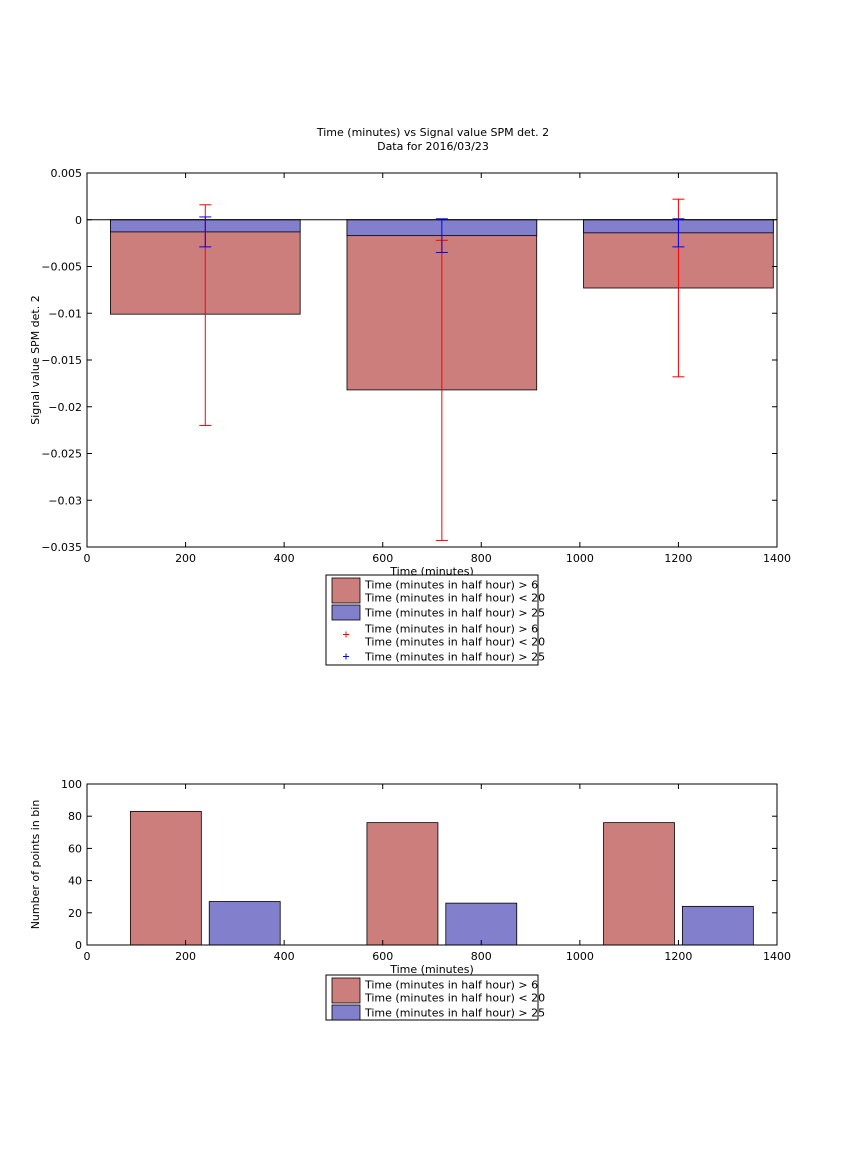 This screenshot has width=864, height=1152. Describe the element at coordinates (67, 173) in the screenshot. I see `y-tick-label: 0.005` at that location.